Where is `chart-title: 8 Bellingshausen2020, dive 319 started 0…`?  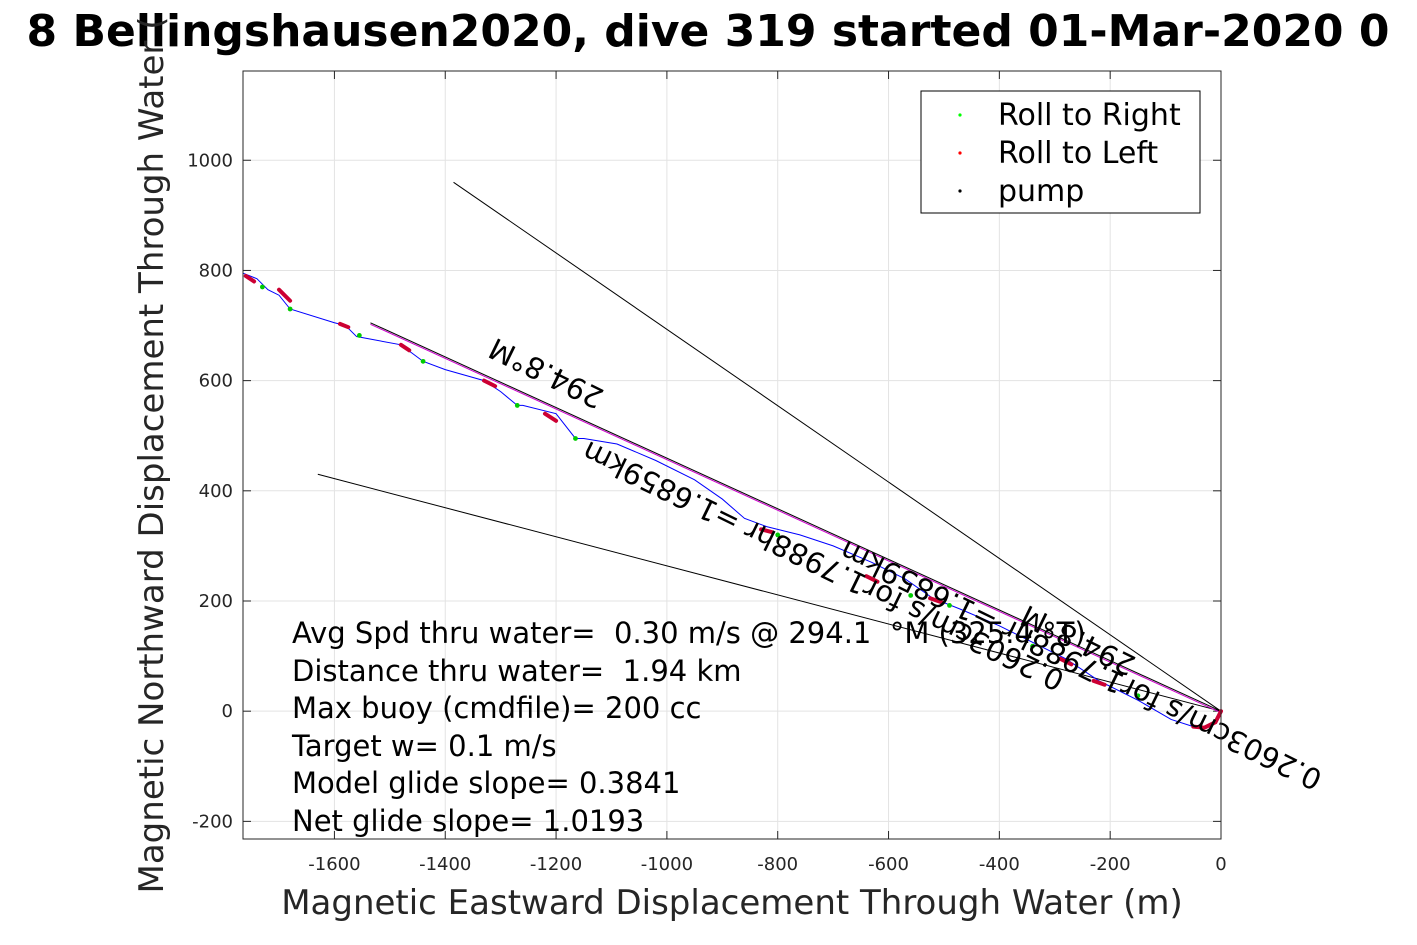
chart-title: 8 Bellingshausen2020, dive 319 started 0… is located at coordinates (708, 31).